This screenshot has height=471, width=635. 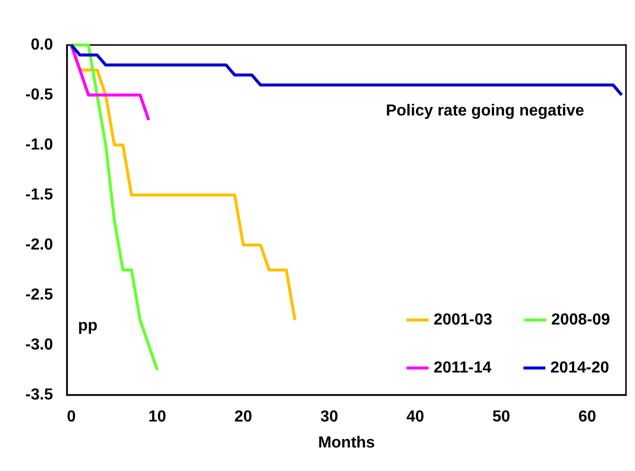 I want to click on legend-label: 2011-14, so click(x=463, y=368).